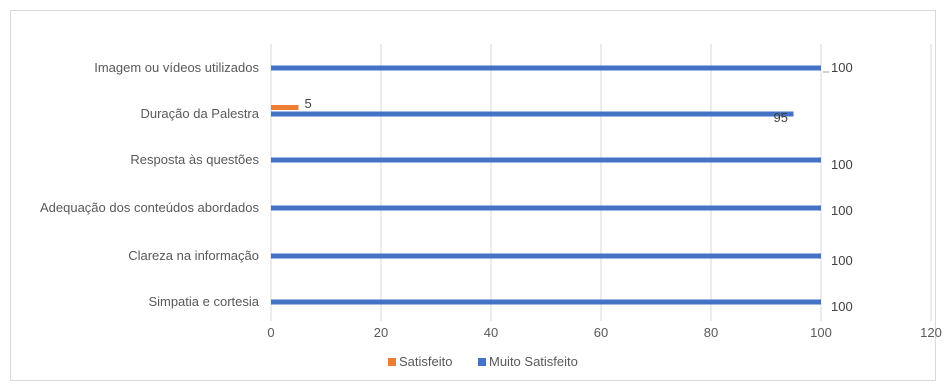 The image size is (947, 385). Describe the element at coordinates (194, 159) in the screenshot. I see `category-label: Resposta às questões` at that location.